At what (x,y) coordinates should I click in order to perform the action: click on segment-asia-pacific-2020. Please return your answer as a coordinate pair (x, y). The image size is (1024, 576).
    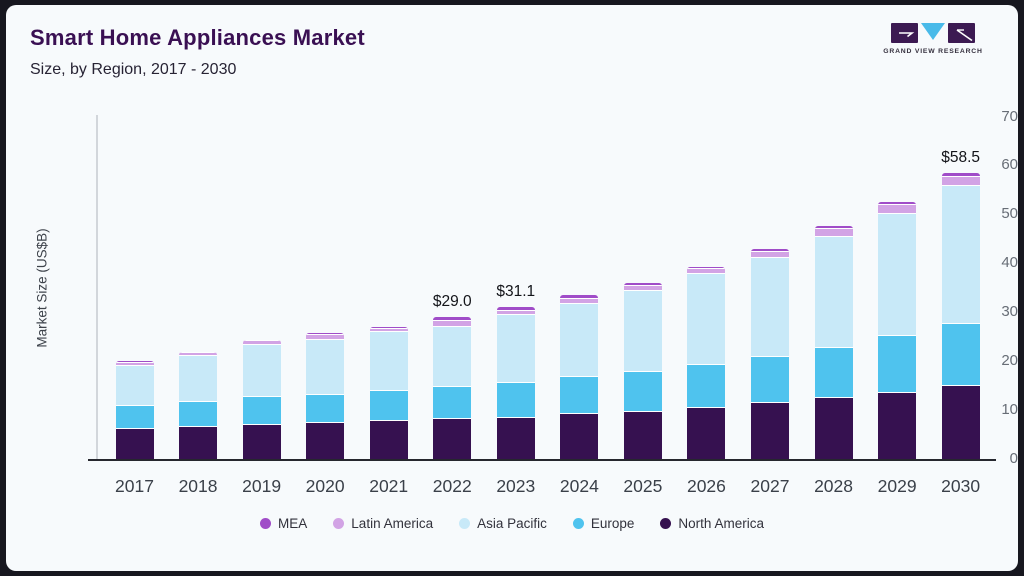
    Looking at the image, I should click on (325, 367).